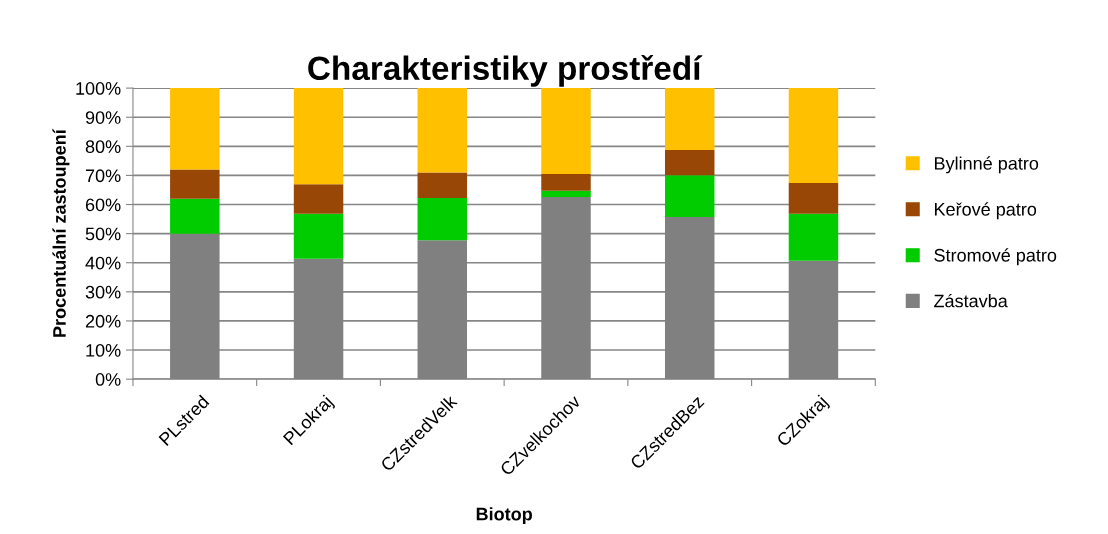 Image resolution: width=1108 pixels, height=534 pixels. Describe the element at coordinates (103, 176) in the screenshot. I see `y-tick-label: 70%` at that location.